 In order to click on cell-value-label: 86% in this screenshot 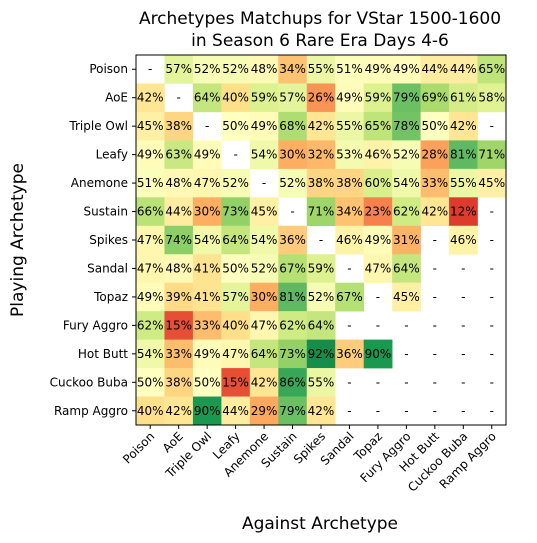, I will do `click(292, 382)`.